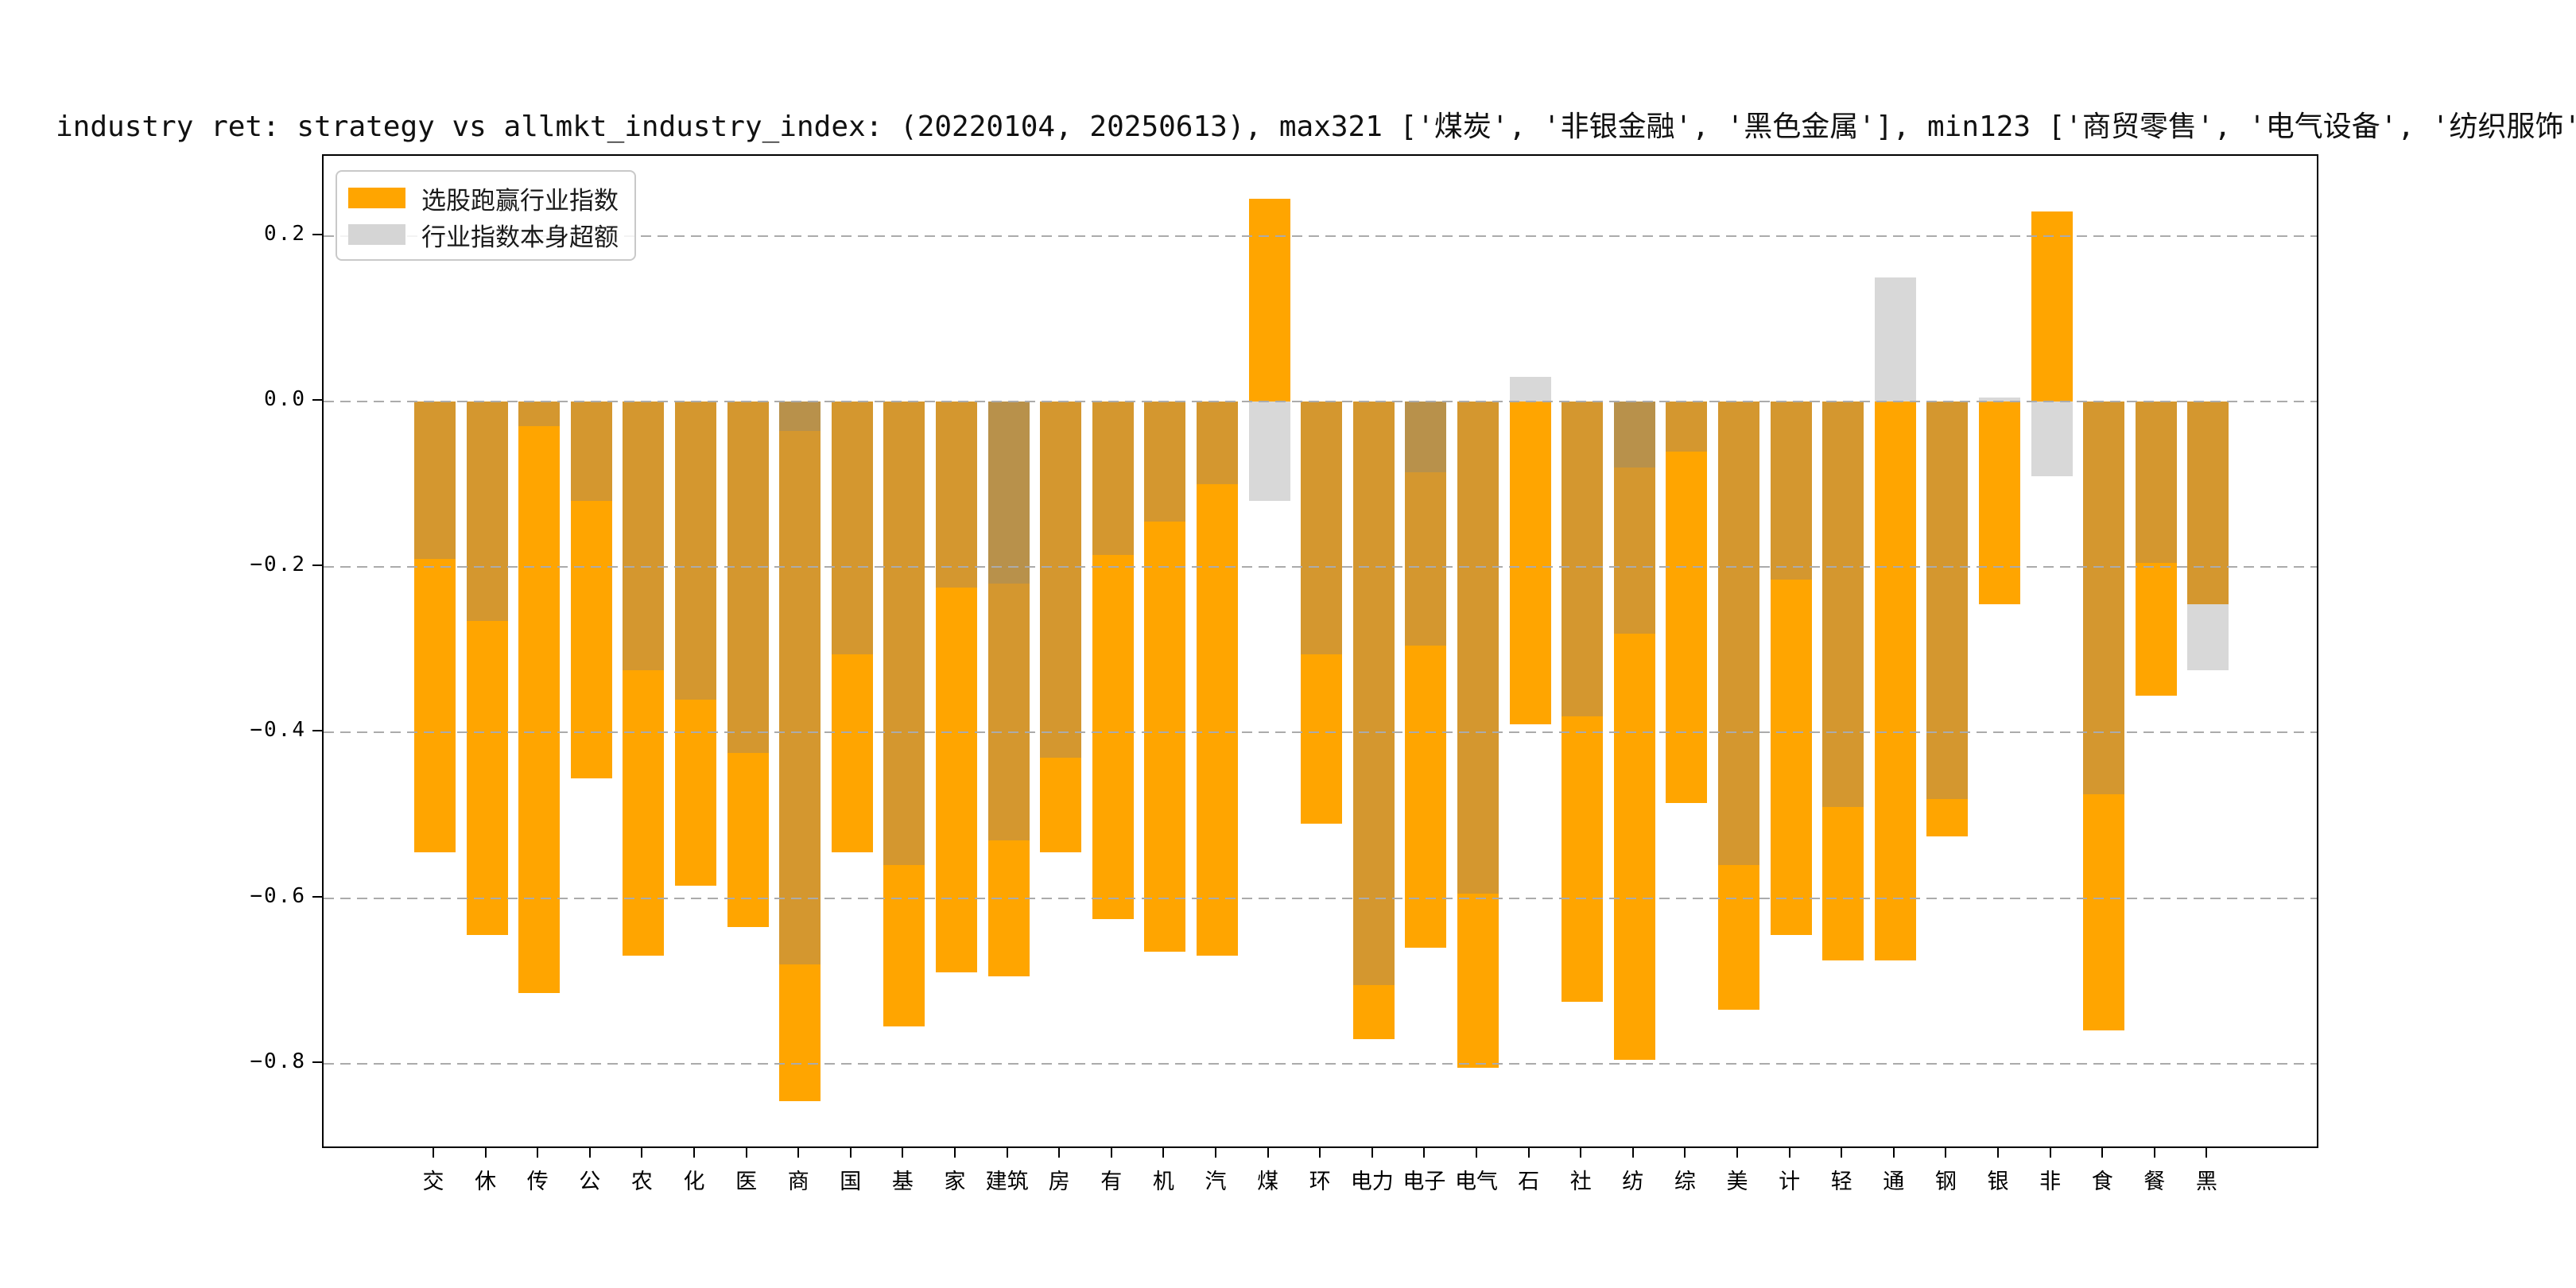  I want to click on x-tick-label: 食, so click(2102, 1182).